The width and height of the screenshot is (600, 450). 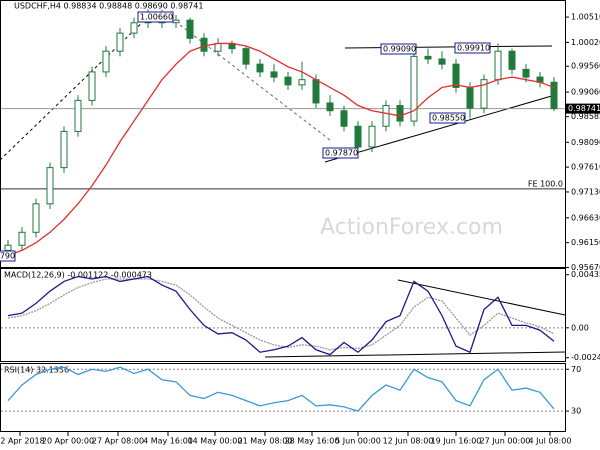 I want to click on x-tick-label: 14 May 00:00, so click(x=215, y=441).